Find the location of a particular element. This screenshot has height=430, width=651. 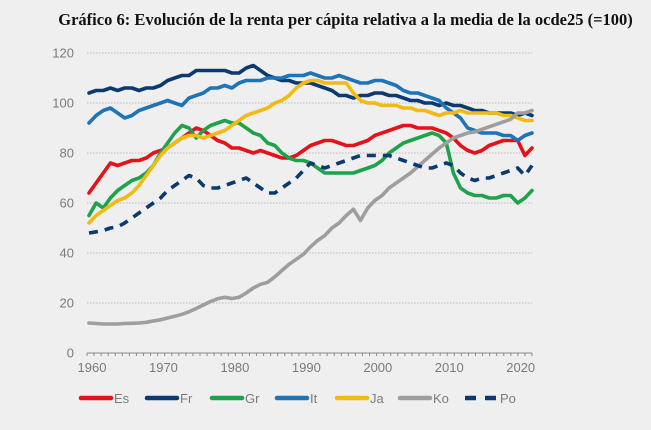

y-tick-label: 20 is located at coordinates (67, 303).